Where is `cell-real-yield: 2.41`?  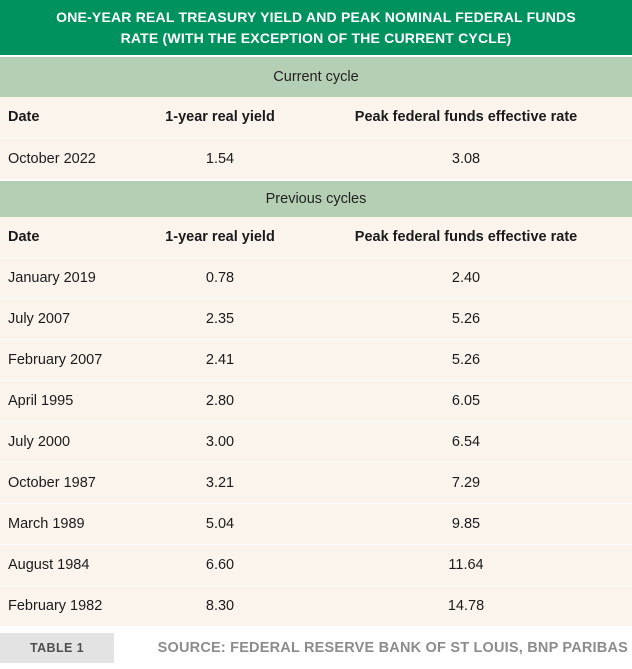
cell-real-yield: 2.41 is located at coordinates (220, 360).